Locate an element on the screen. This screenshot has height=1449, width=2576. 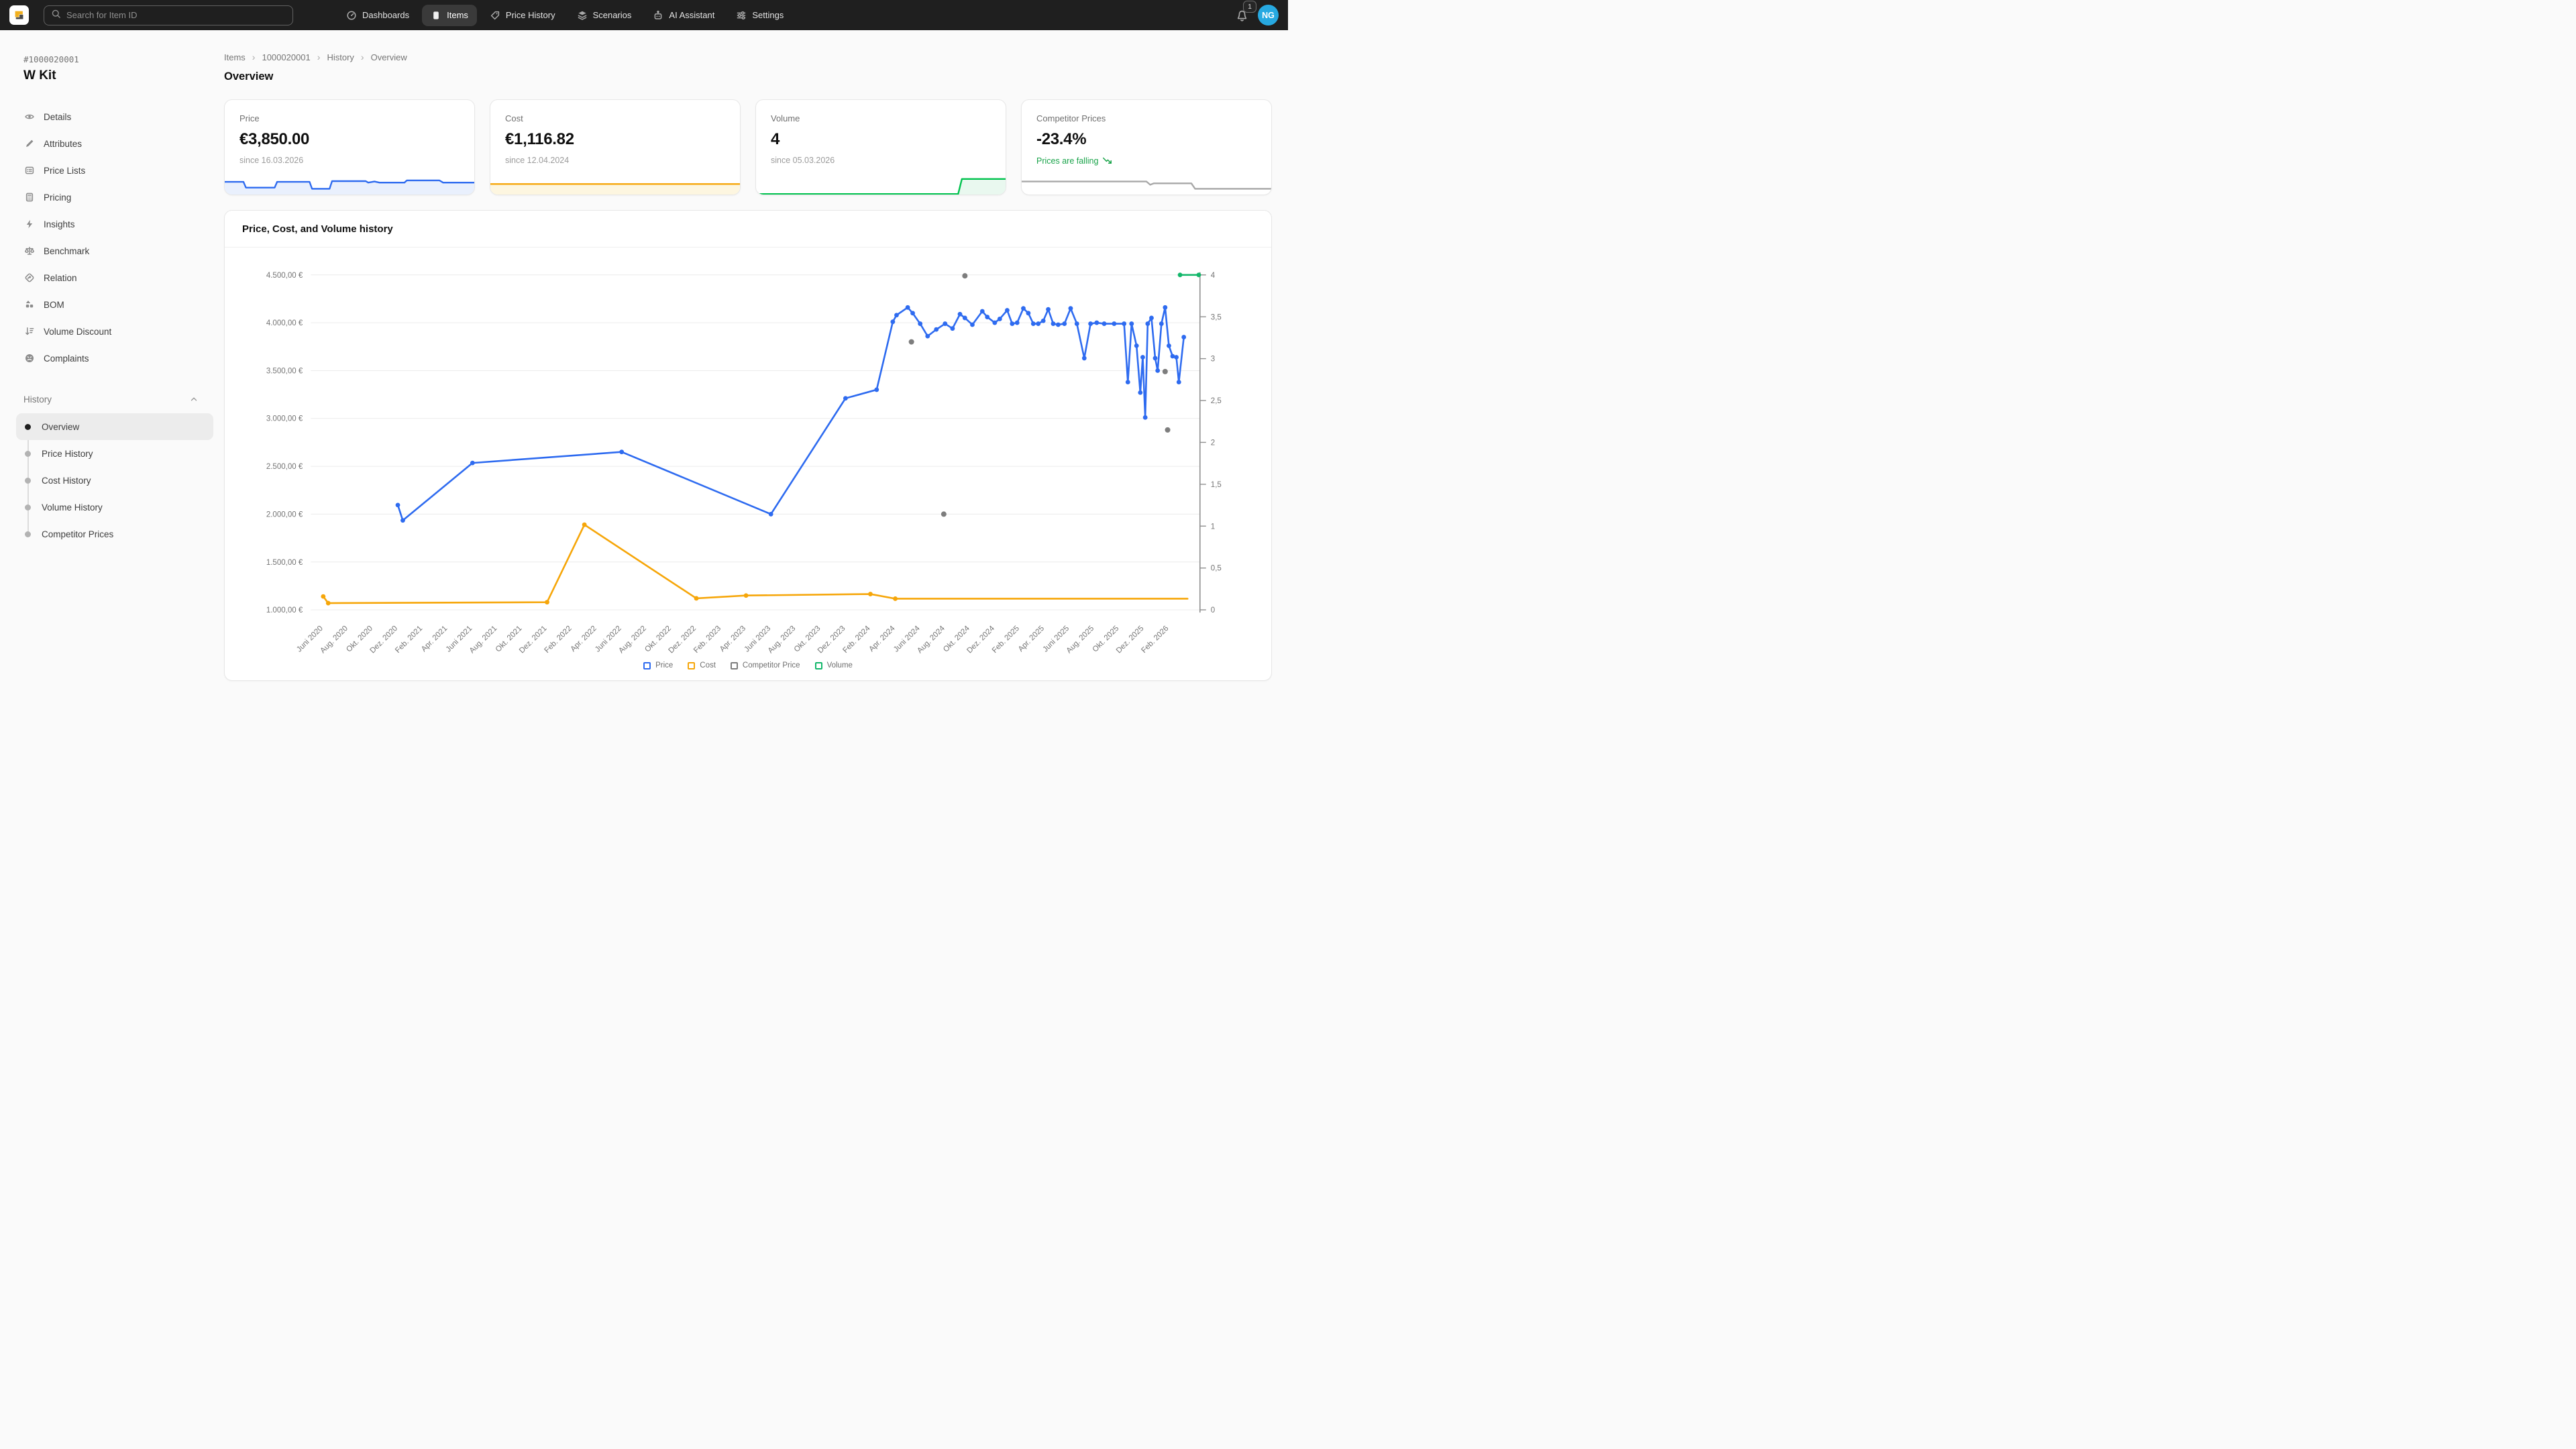
kpi-subtitle: since 05.03.2026 is located at coordinates (803, 160).